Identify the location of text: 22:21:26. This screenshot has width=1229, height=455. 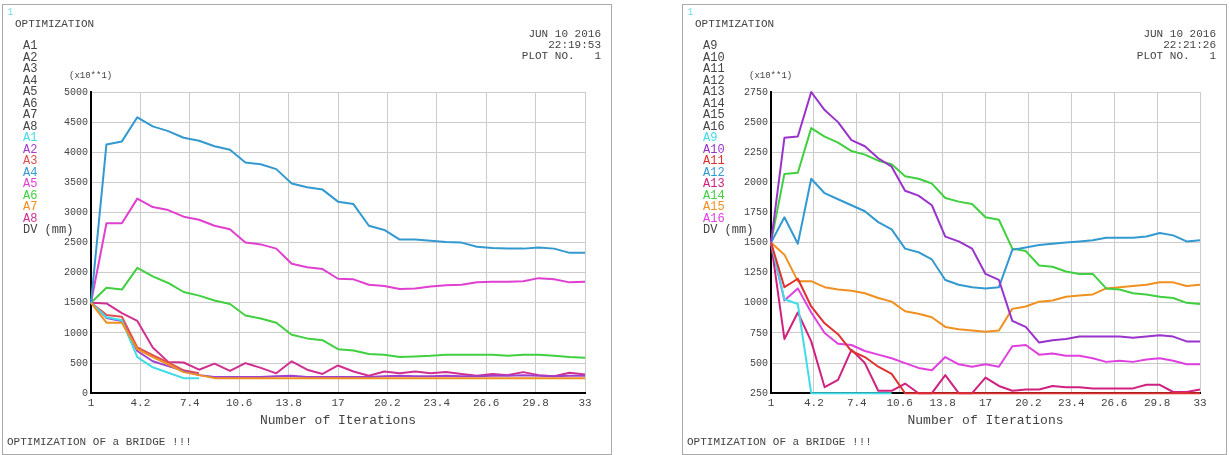
(1189, 45).